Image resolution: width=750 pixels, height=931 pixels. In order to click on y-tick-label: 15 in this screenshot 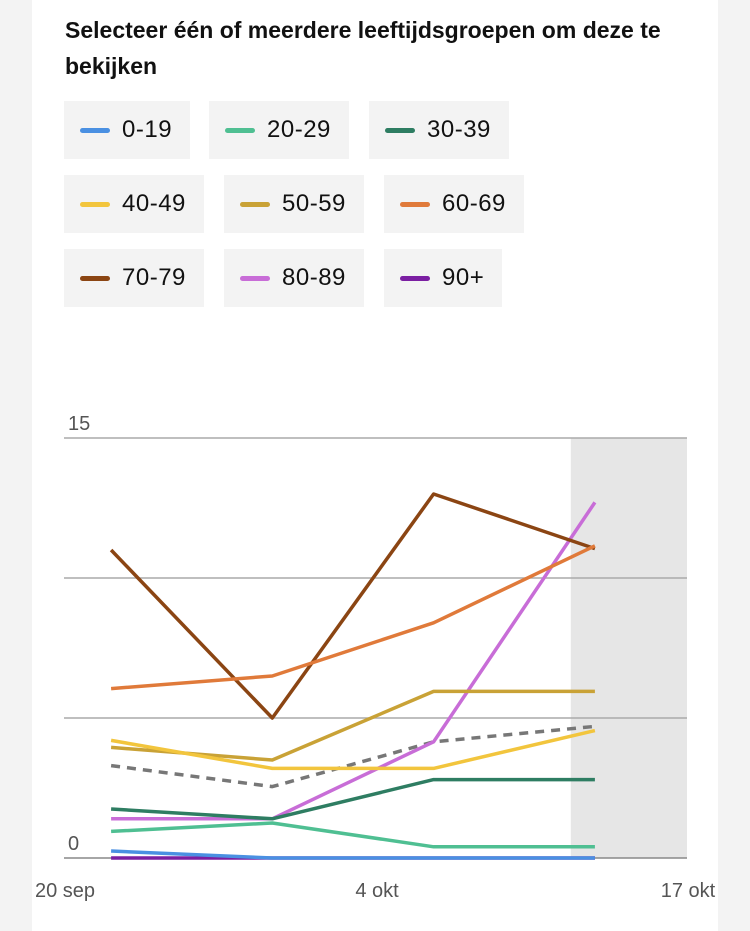, I will do `click(79, 424)`.